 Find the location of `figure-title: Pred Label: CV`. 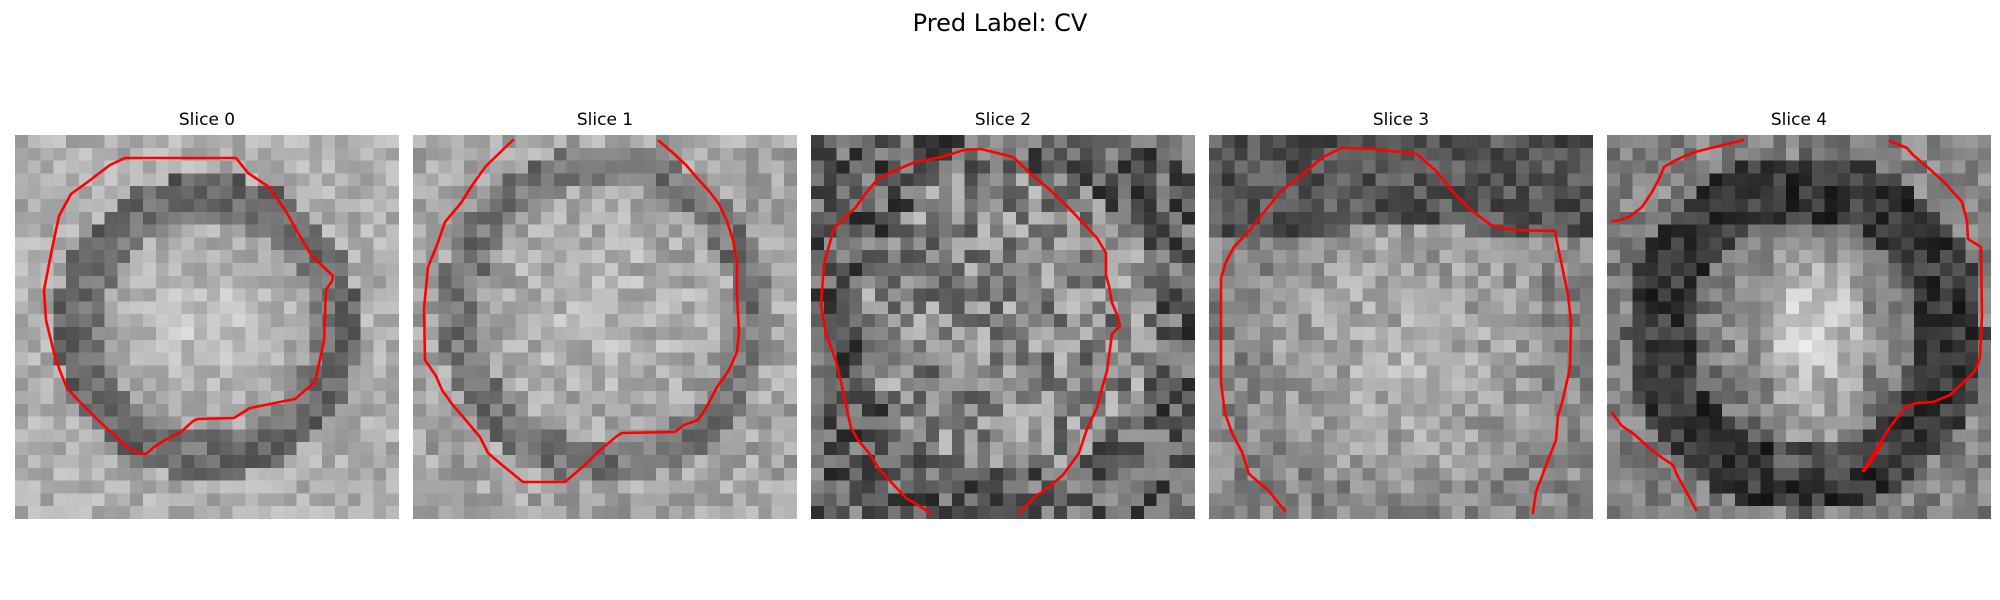

figure-title: Pred Label: CV is located at coordinates (1000, 23).